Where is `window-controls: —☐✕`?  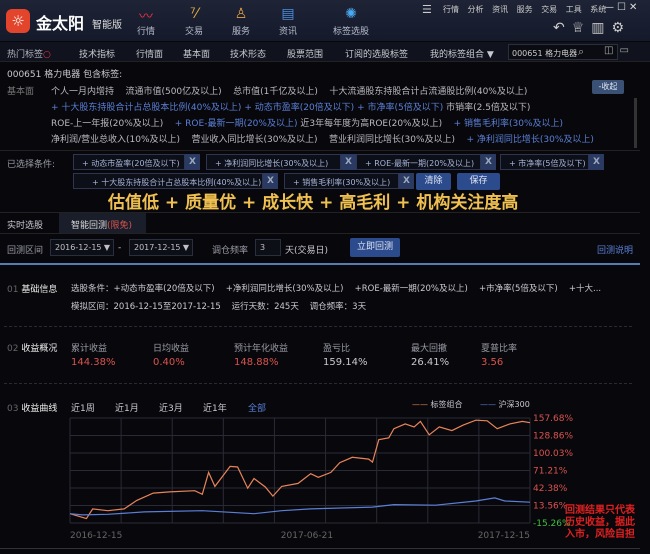
window-controls: —☐✕ is located at coordinates (622, 7).